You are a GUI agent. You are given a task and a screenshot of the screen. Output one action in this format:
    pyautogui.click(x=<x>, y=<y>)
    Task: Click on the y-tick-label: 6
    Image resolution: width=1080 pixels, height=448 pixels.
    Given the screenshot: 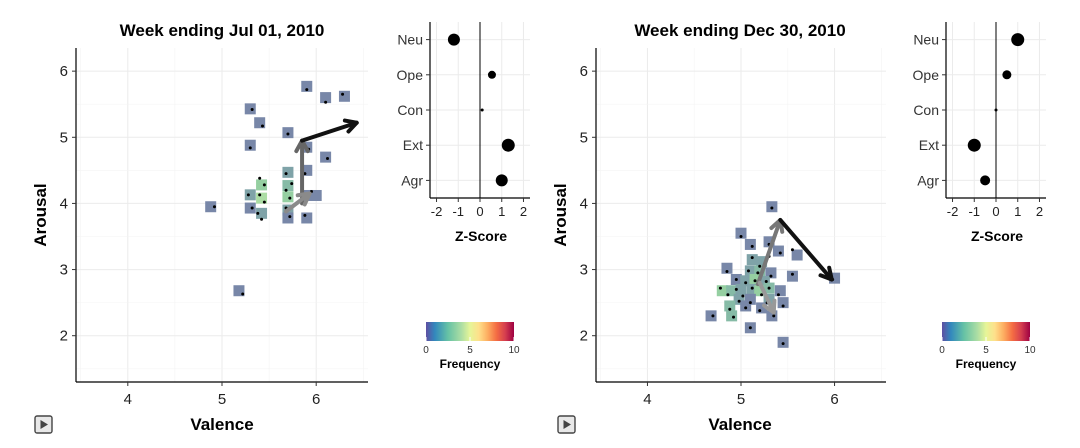 What is the action you would take?
    pyautogui.click(x=64, y=71)
    